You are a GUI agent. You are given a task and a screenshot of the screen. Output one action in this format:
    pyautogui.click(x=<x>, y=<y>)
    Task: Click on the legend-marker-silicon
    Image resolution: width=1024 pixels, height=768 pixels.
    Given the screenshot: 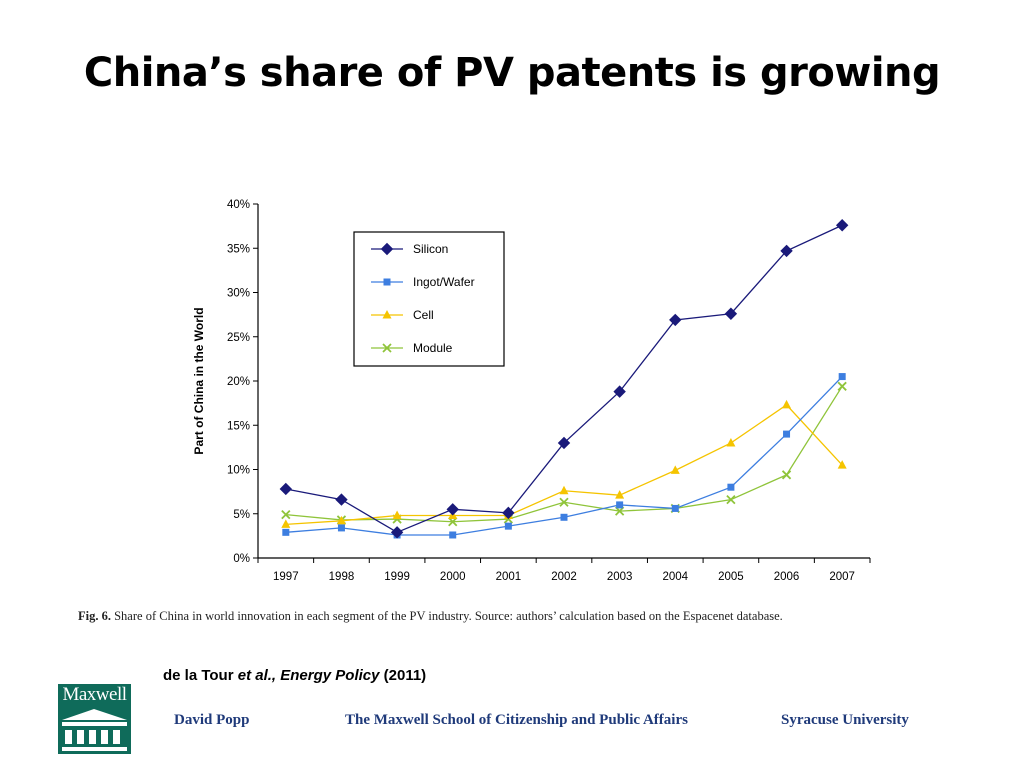 What is the action you would take?
    pyautogui.click(x=387, y=249)
    